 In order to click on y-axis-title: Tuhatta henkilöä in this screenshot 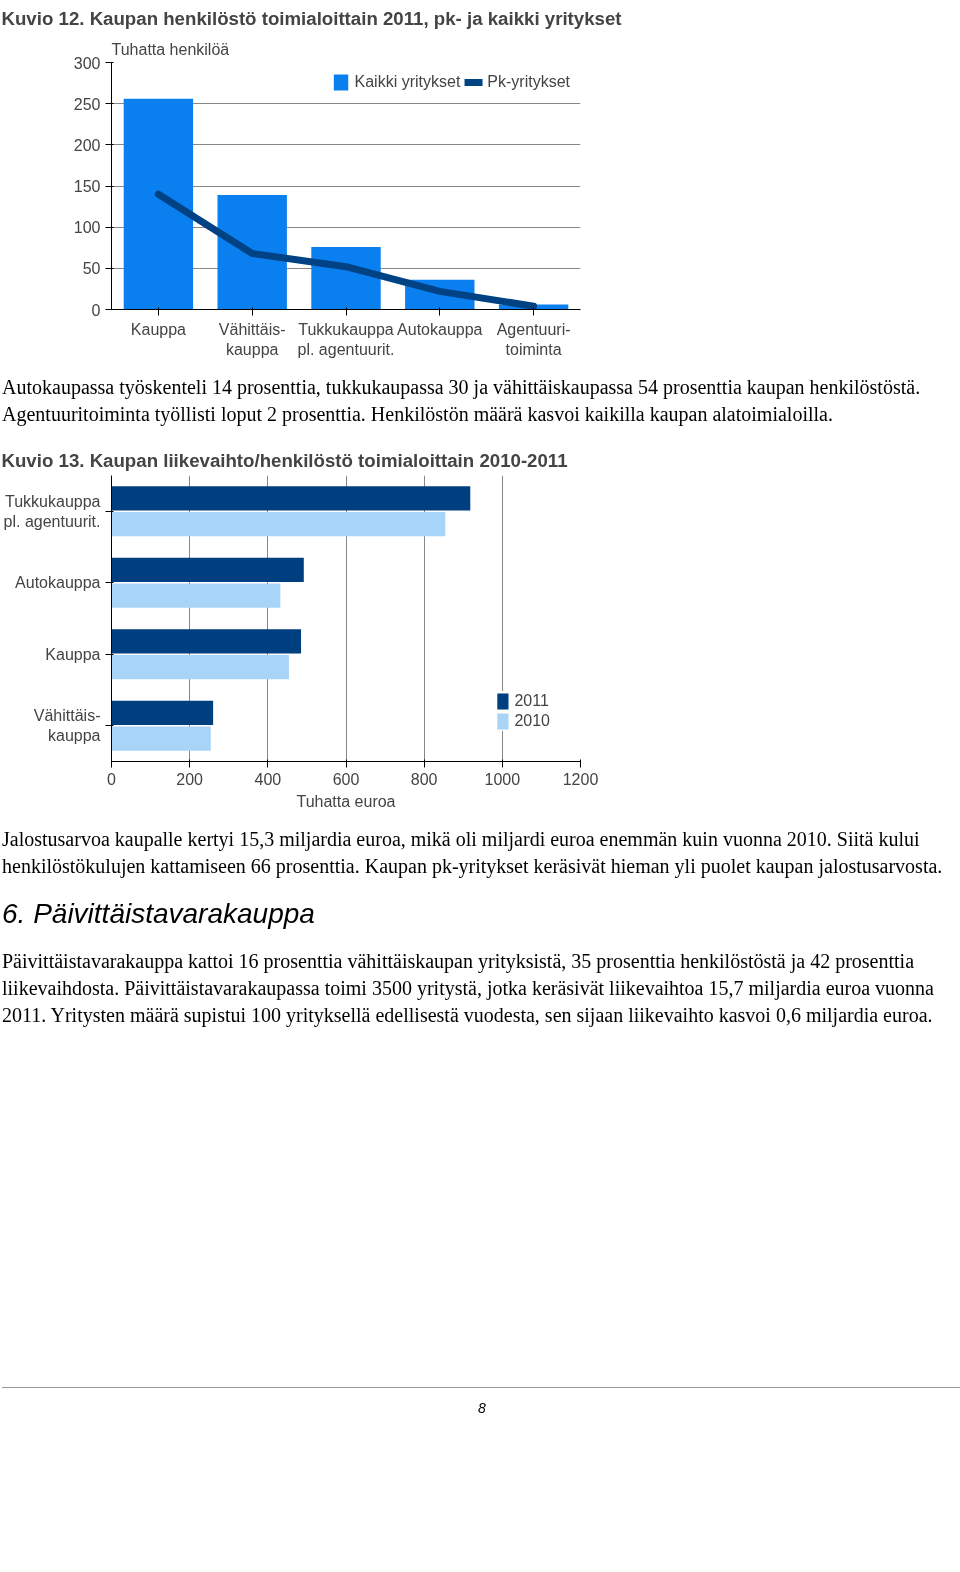, I will do `click(170, 49)`.